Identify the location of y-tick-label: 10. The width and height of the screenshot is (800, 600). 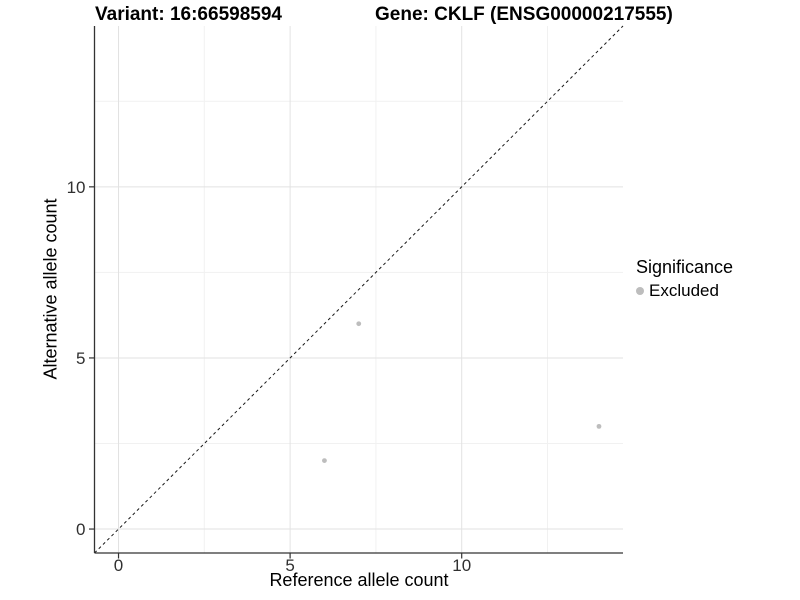
(76, 187).